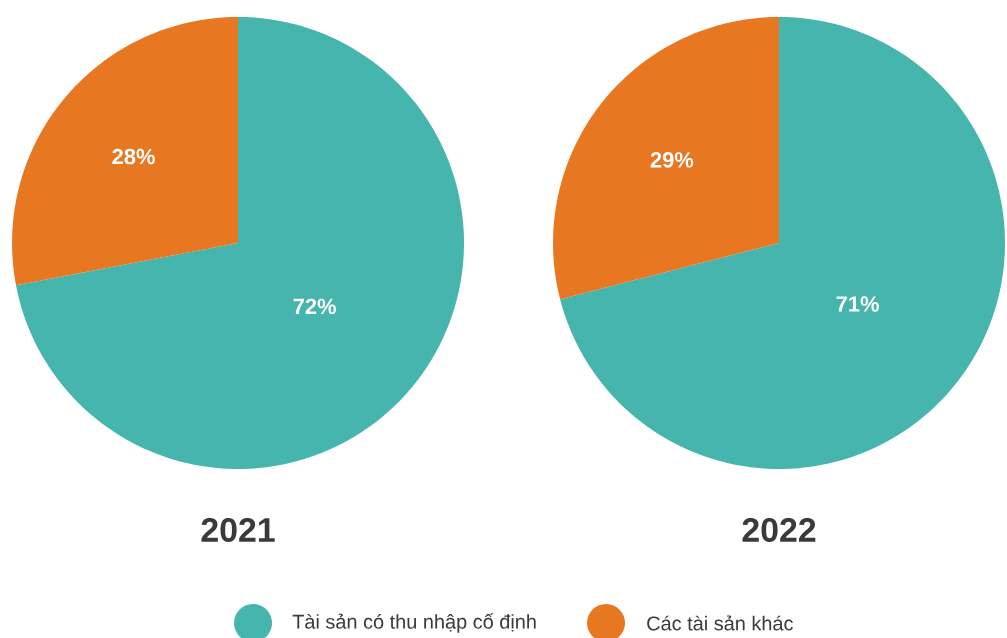 This screenshot has width=1007, height=638. What do you see at coordinates (720, 623) in the screenshot?
I see `legend-label: Các tài sản khác` at bounding box center [720, 623].